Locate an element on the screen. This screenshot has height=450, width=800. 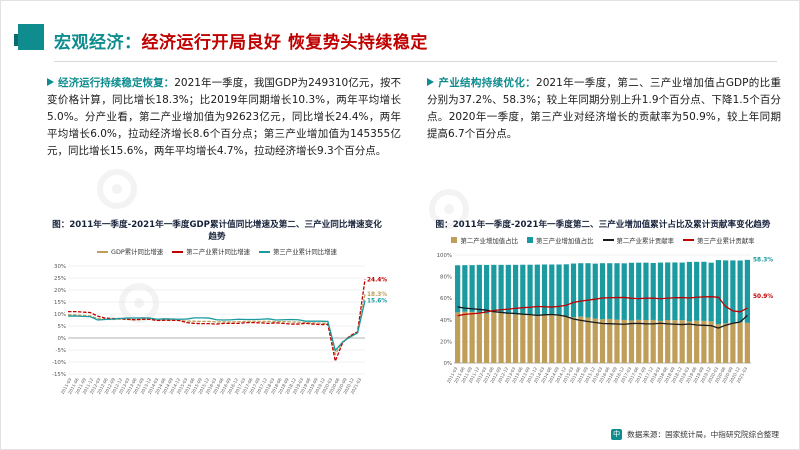
svg-text: 25% is located at coordinates (60, 279).